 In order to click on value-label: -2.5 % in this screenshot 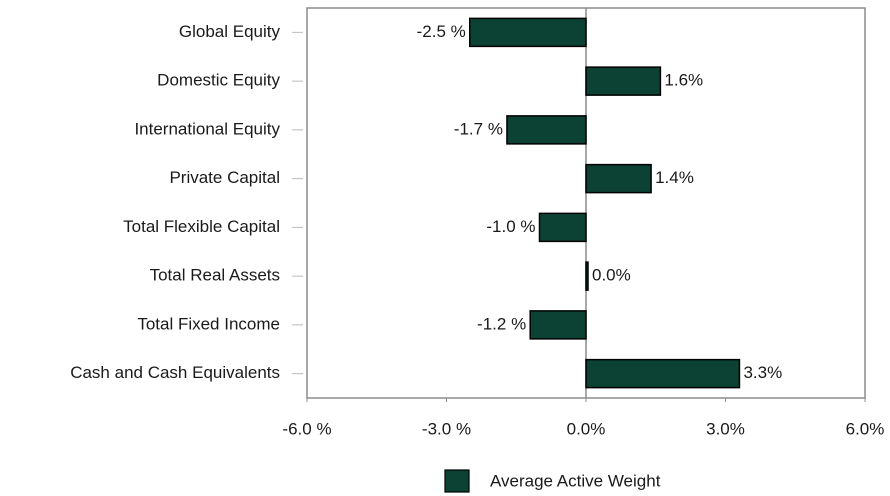, I will do `click(441, 31)`.